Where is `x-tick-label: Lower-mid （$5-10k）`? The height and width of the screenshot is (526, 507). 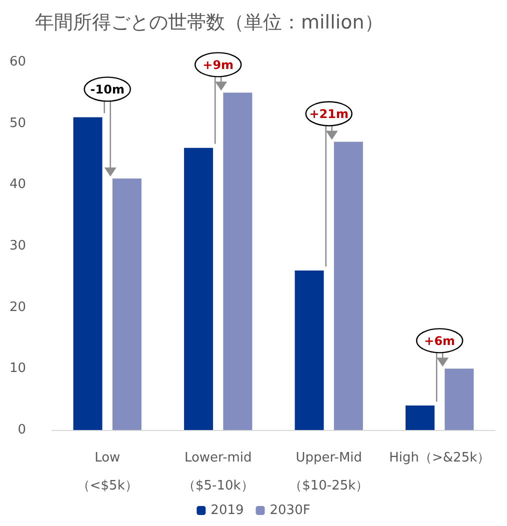
x-tick-label: Lower-mid （$5-10k） is located at coordinates (218, 472).